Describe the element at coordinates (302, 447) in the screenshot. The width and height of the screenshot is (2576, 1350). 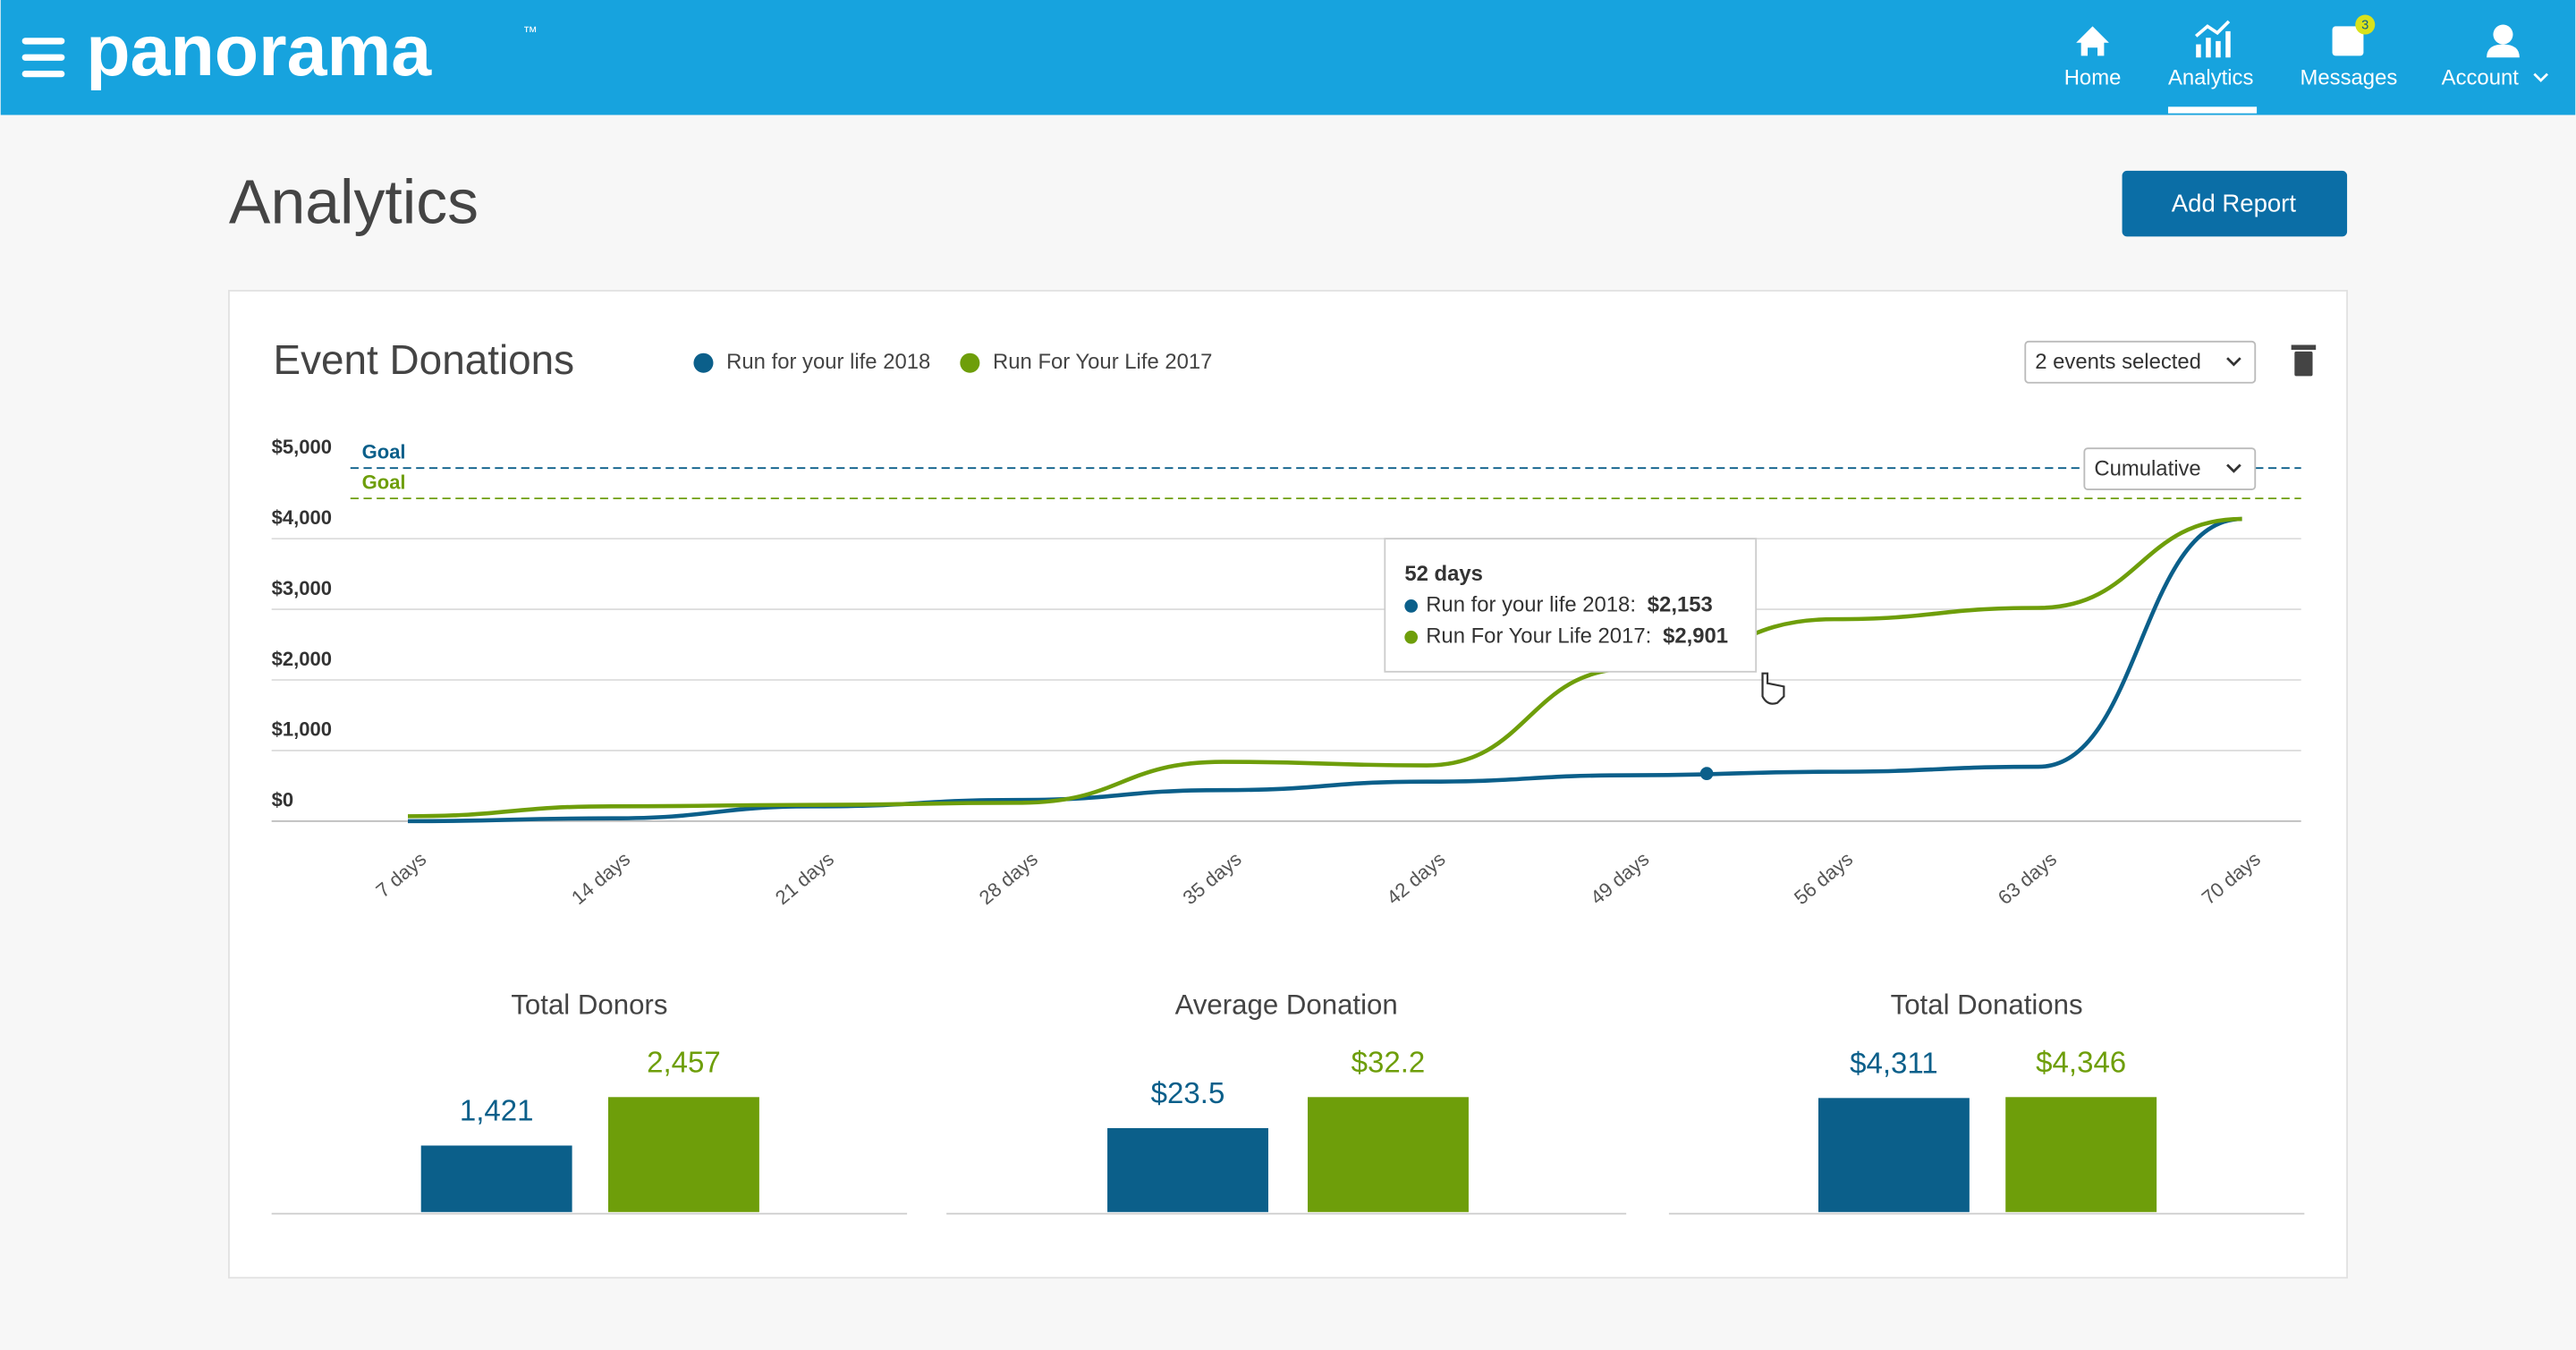
I see `y-tick-label: $5,000` at that location.